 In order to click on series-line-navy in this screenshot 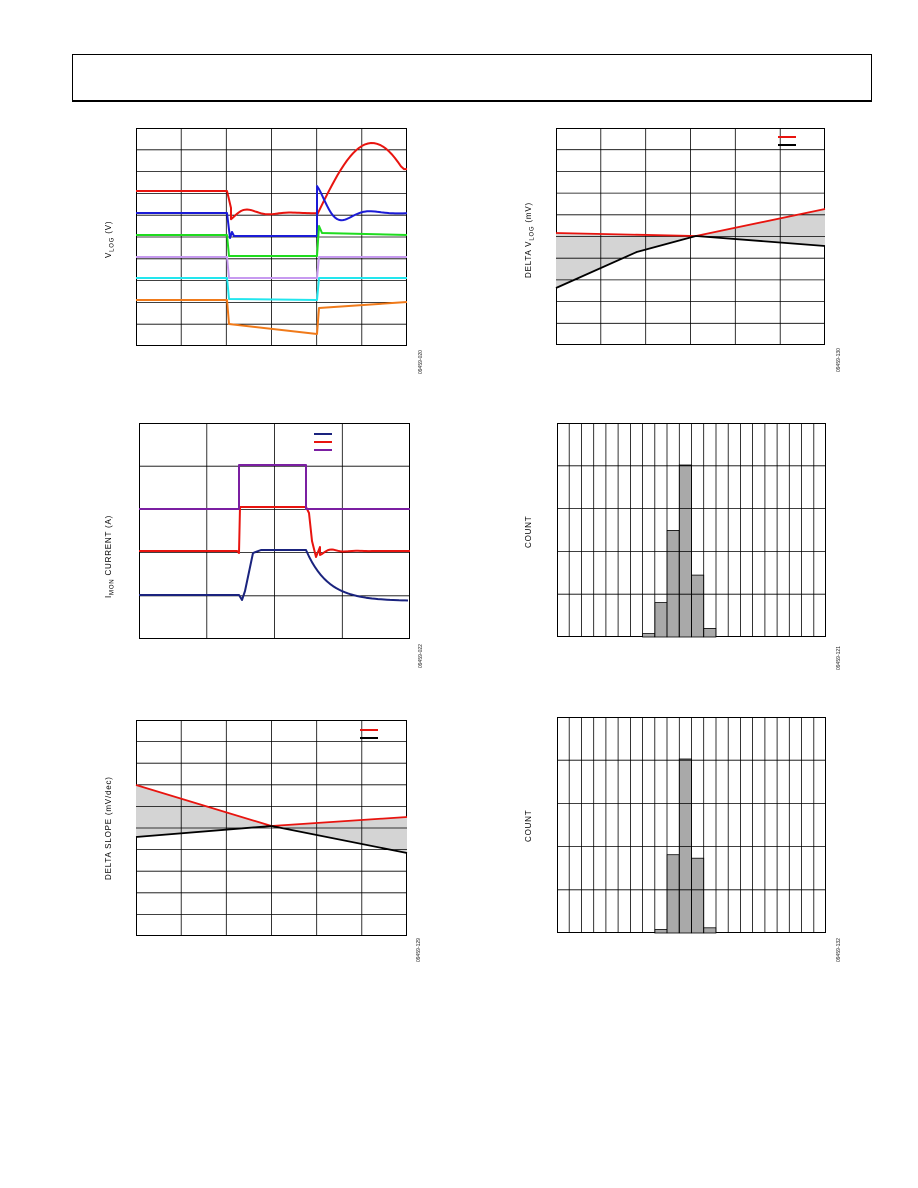, I will do `click(274, 575)`.